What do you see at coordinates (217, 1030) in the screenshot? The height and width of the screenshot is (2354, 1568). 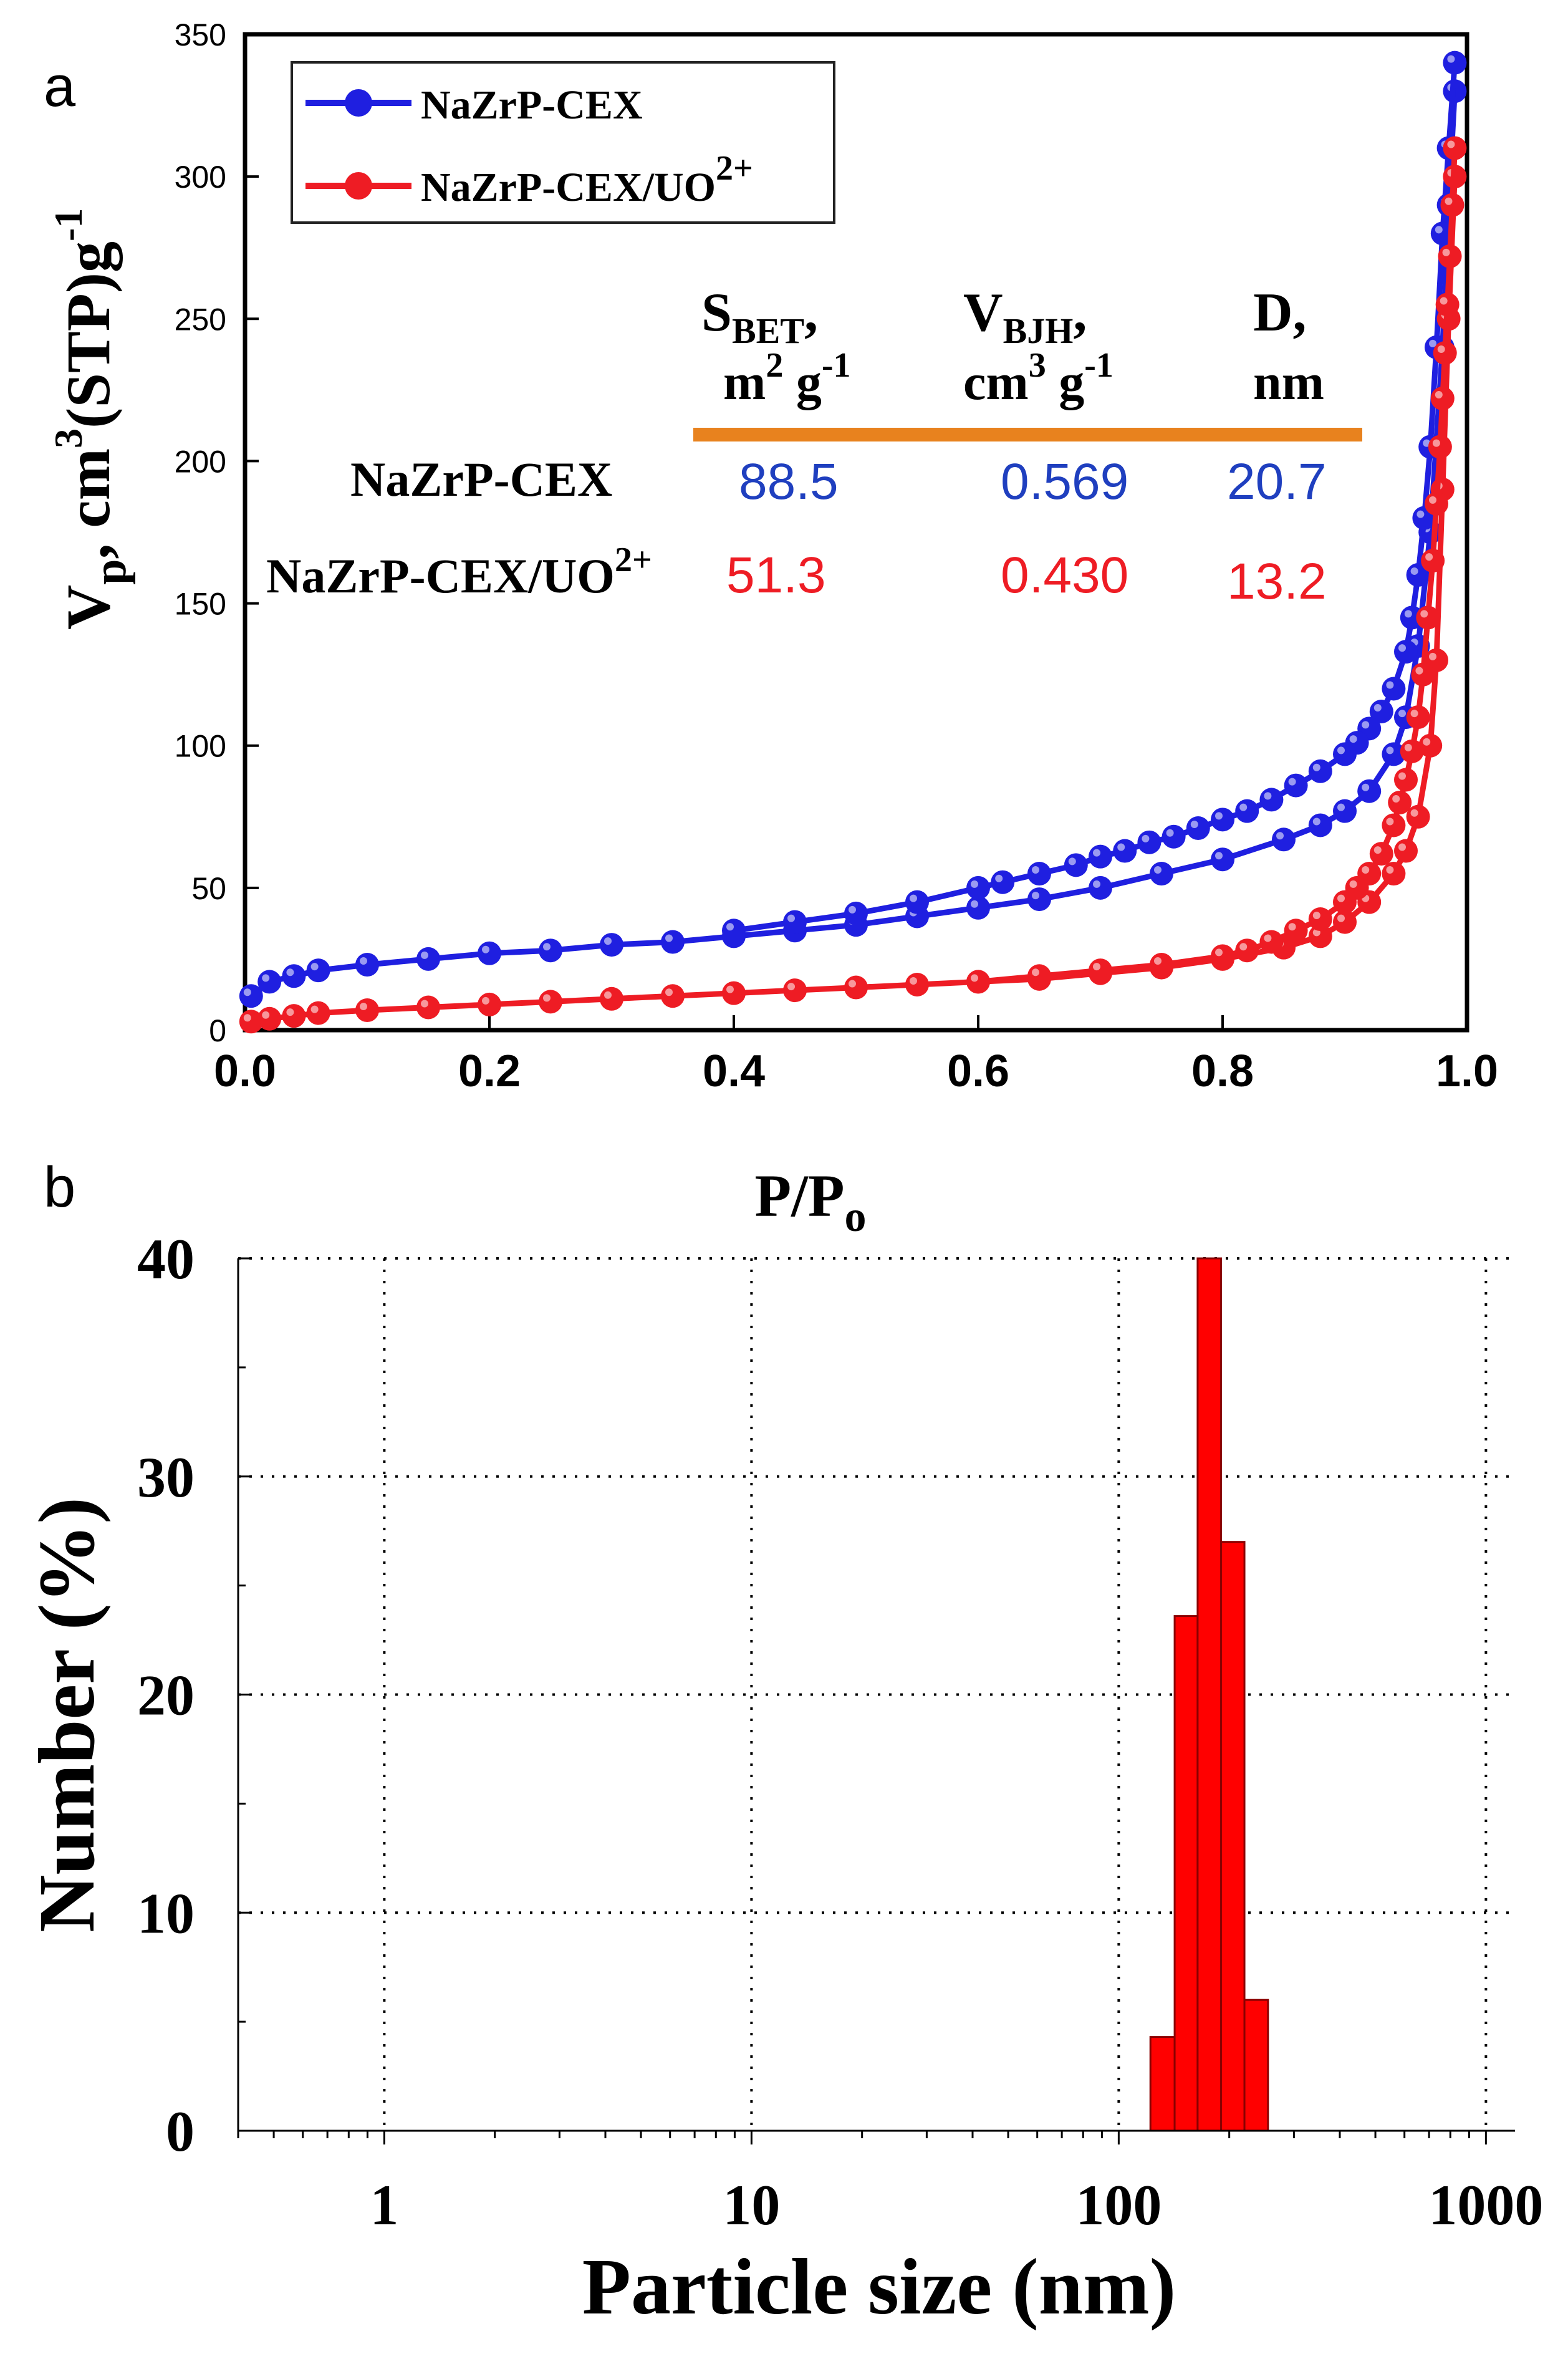 I see `plot-a-y-tick-label: 0` at bounding box center [217, 1030].